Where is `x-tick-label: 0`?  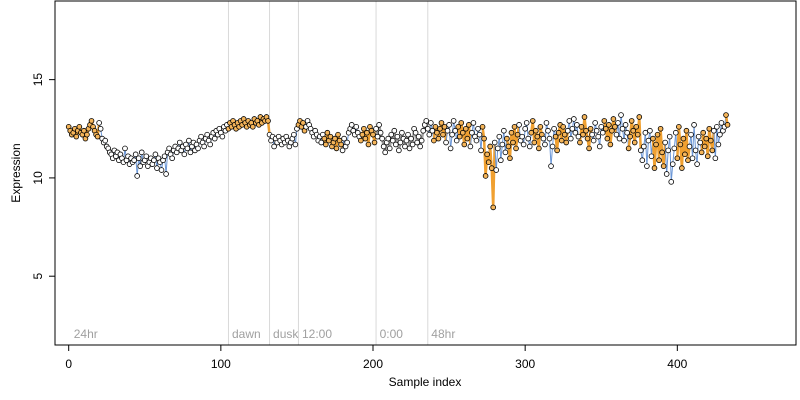 x-tick-label: 0 is located at coordinates (68, 364).